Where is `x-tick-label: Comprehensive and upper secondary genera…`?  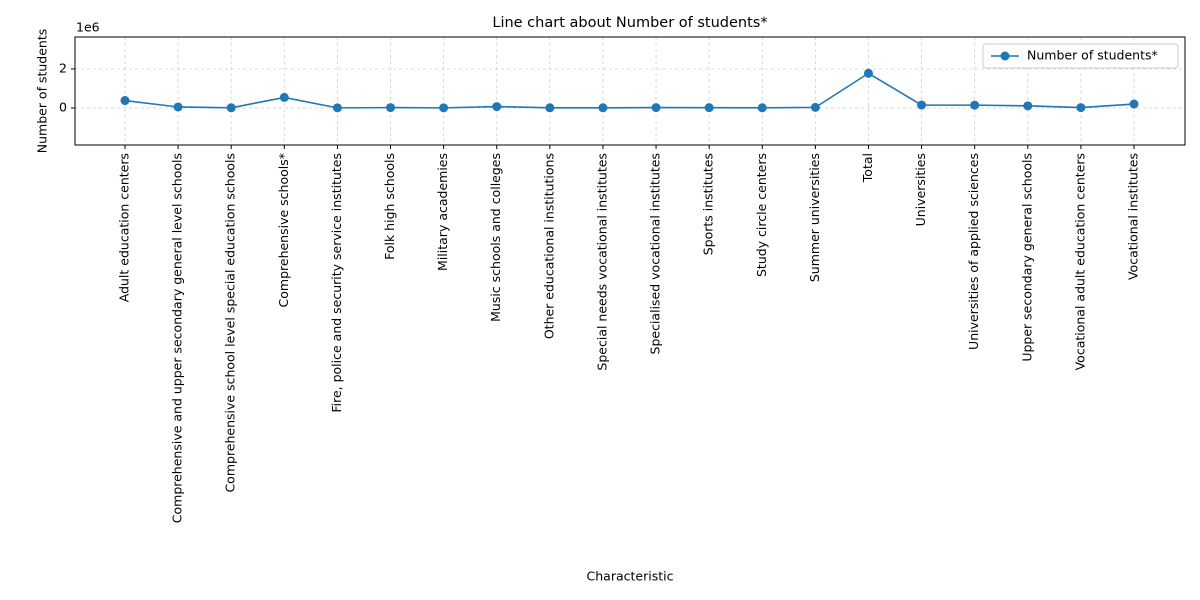 x-tick-label: Comprehensive and upper secondary genera… is located at coordinates (177, 338).